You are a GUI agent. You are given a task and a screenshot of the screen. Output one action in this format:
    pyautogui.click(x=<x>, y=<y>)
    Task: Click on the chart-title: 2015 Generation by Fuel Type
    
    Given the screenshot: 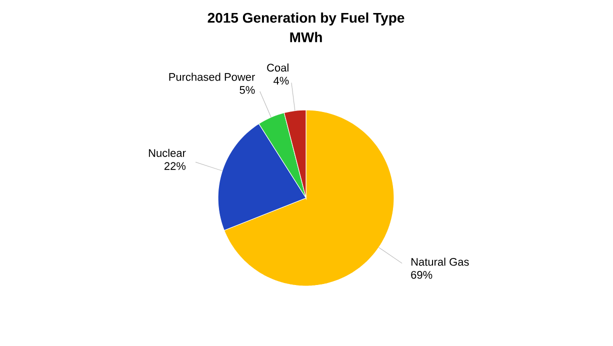 What is the action you would take?
    pyautogui.click(x=306, y=19)
    